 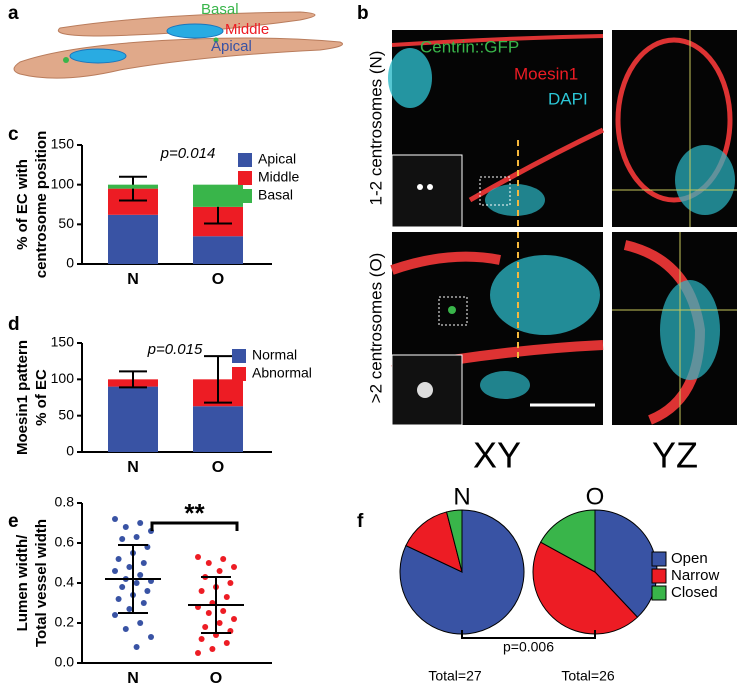 I want to click on annotation: p=0.015, so click(x=175, y=349).